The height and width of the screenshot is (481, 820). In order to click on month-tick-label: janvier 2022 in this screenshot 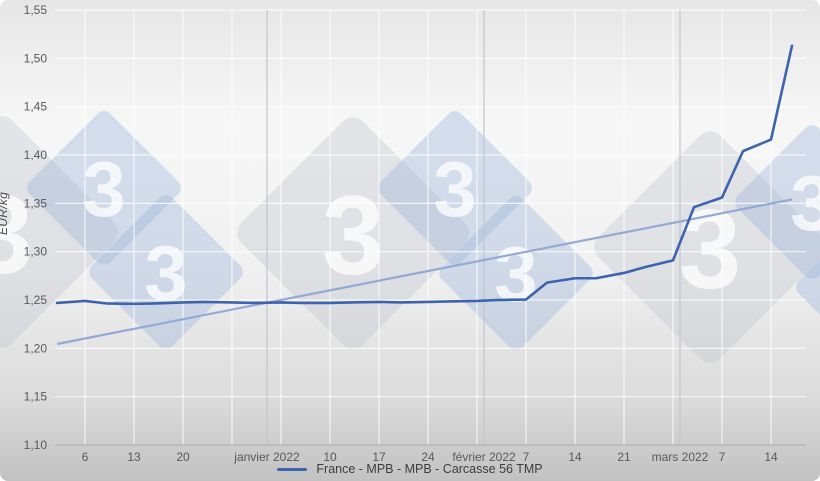, I will do `click(266, 457)`.